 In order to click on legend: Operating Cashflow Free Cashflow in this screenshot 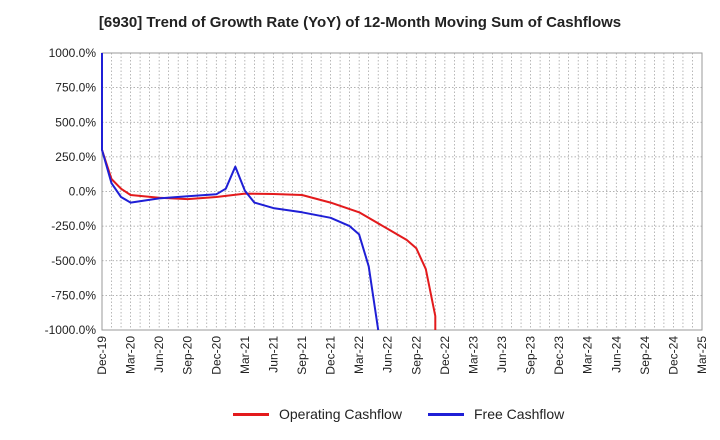, I will do `click(360, 416)`.